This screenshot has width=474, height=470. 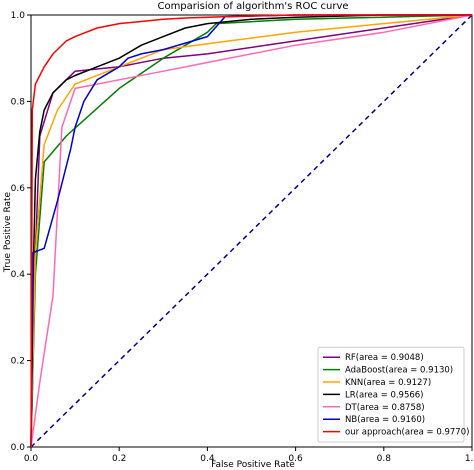 I want to click on x-tick-label: 0.4, so click(x=207, y=459).